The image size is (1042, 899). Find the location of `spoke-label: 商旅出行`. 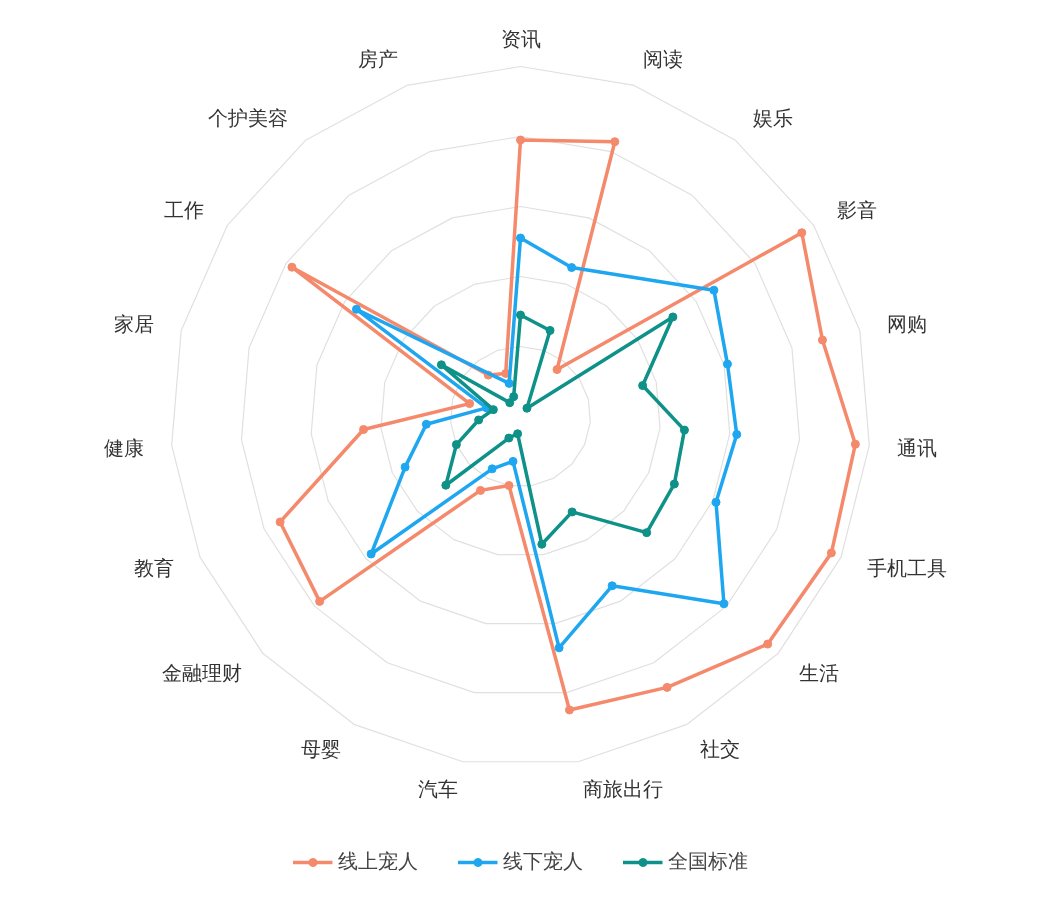

spoke-label: 商旅出行 is located at coordinates (622, 789).